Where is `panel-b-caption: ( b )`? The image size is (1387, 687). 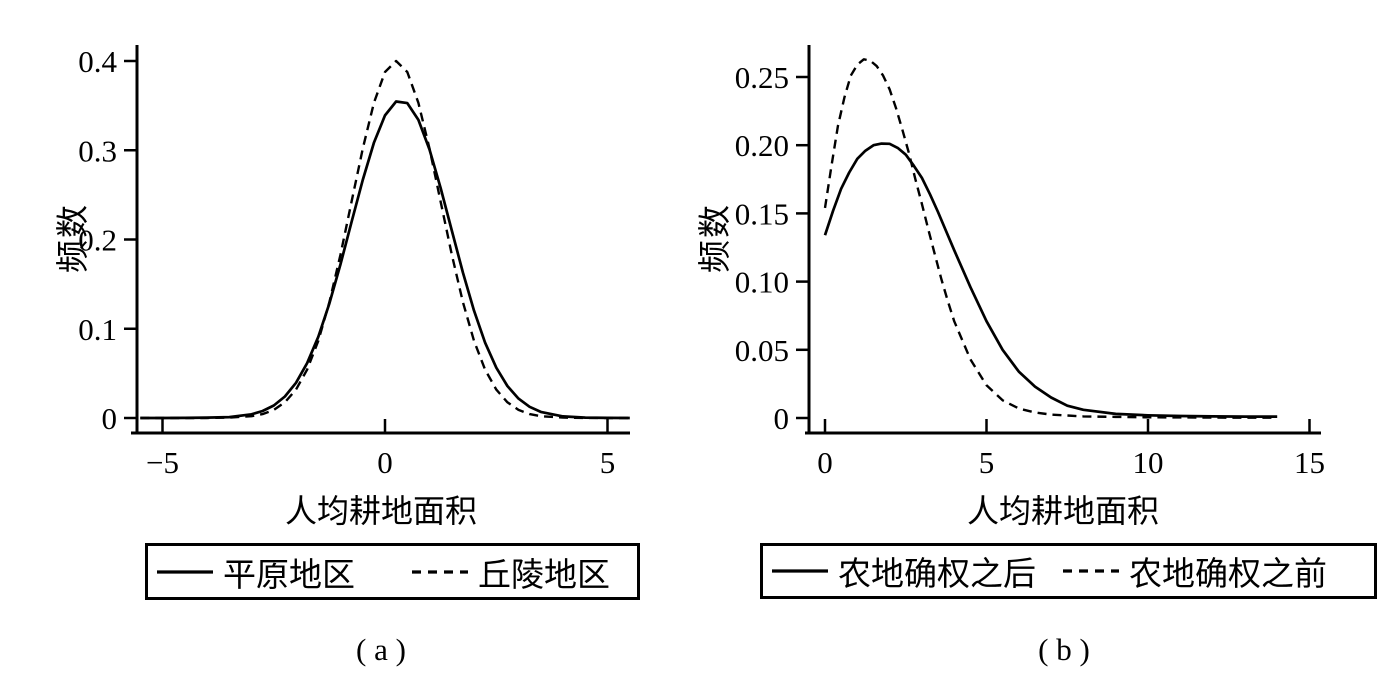 panel-b-caption: ( b ) is located at coordinates (1064, 649).